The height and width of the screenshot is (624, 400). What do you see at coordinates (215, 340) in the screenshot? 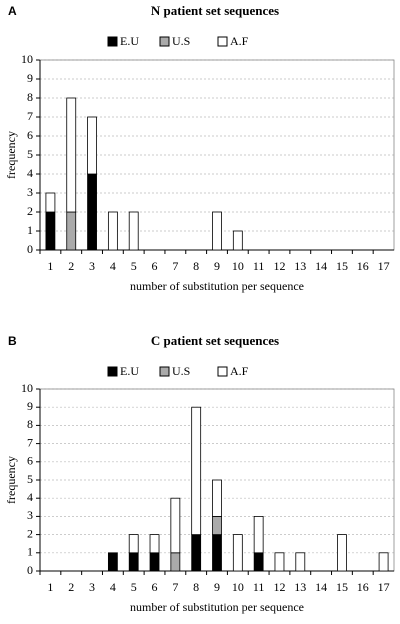
I see `chart-title: C patient set sequences` at bounding box center [215, 340].